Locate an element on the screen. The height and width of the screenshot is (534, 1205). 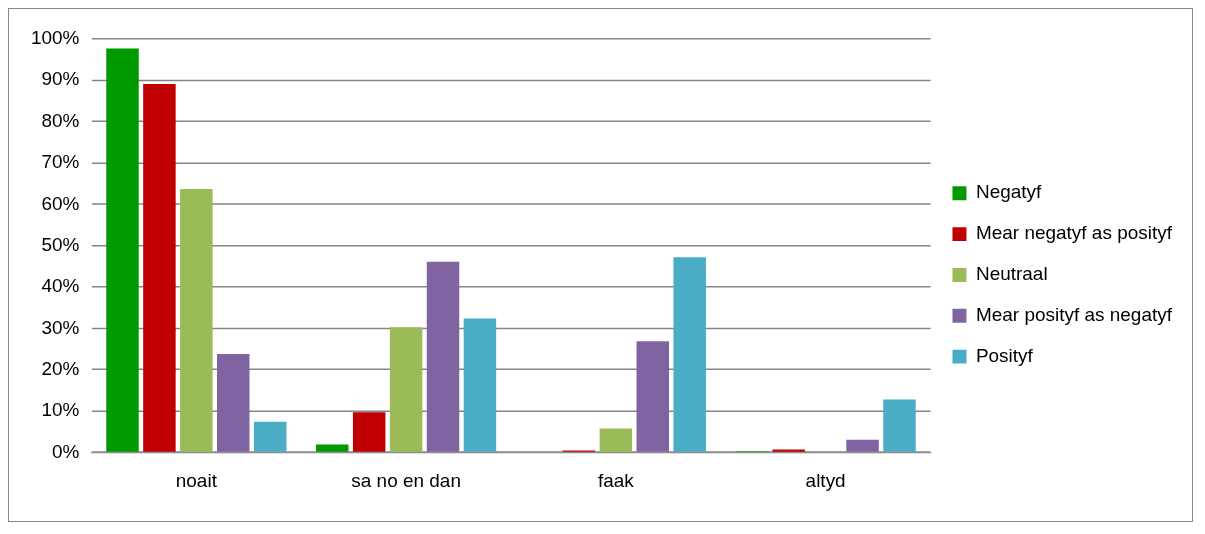
legend-label: Negatyf is located at coordinates (1009, 192).